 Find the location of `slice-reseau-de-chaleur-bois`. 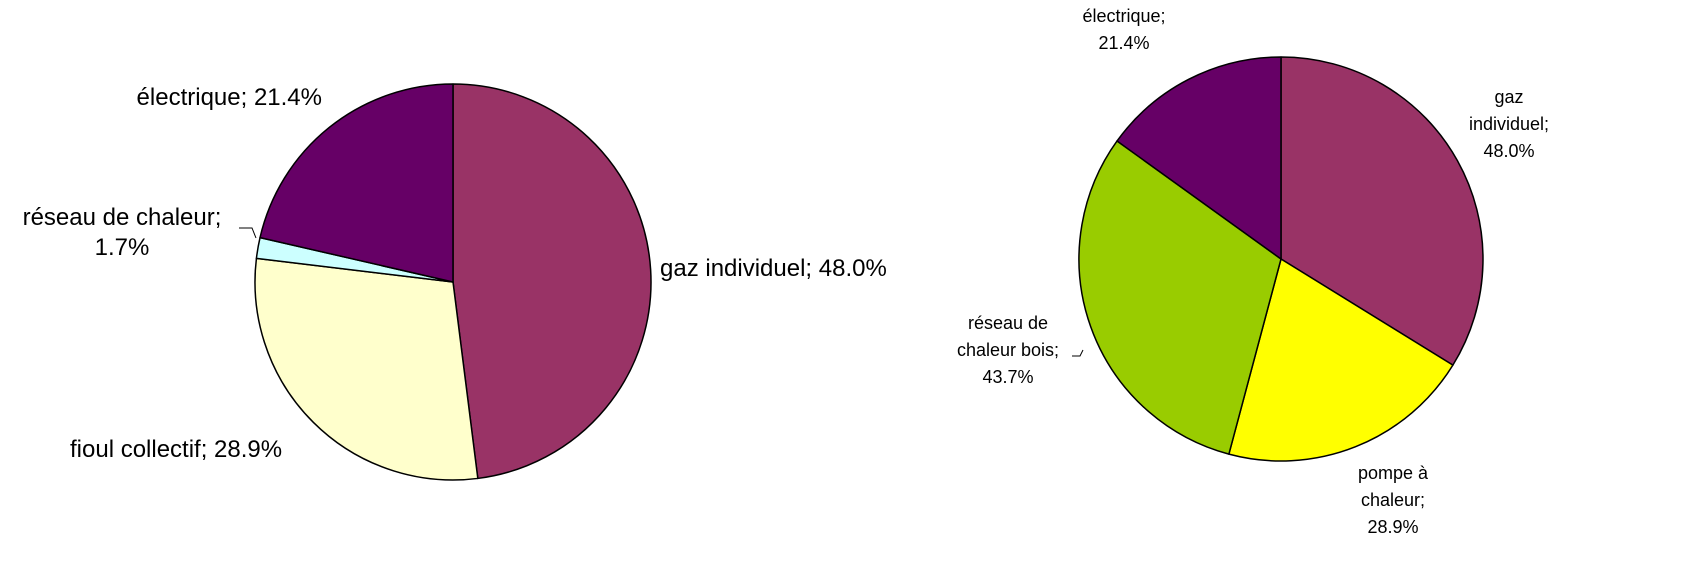

slice-reseau-de-chaleur-bois is located at coordinates (1180, 297).